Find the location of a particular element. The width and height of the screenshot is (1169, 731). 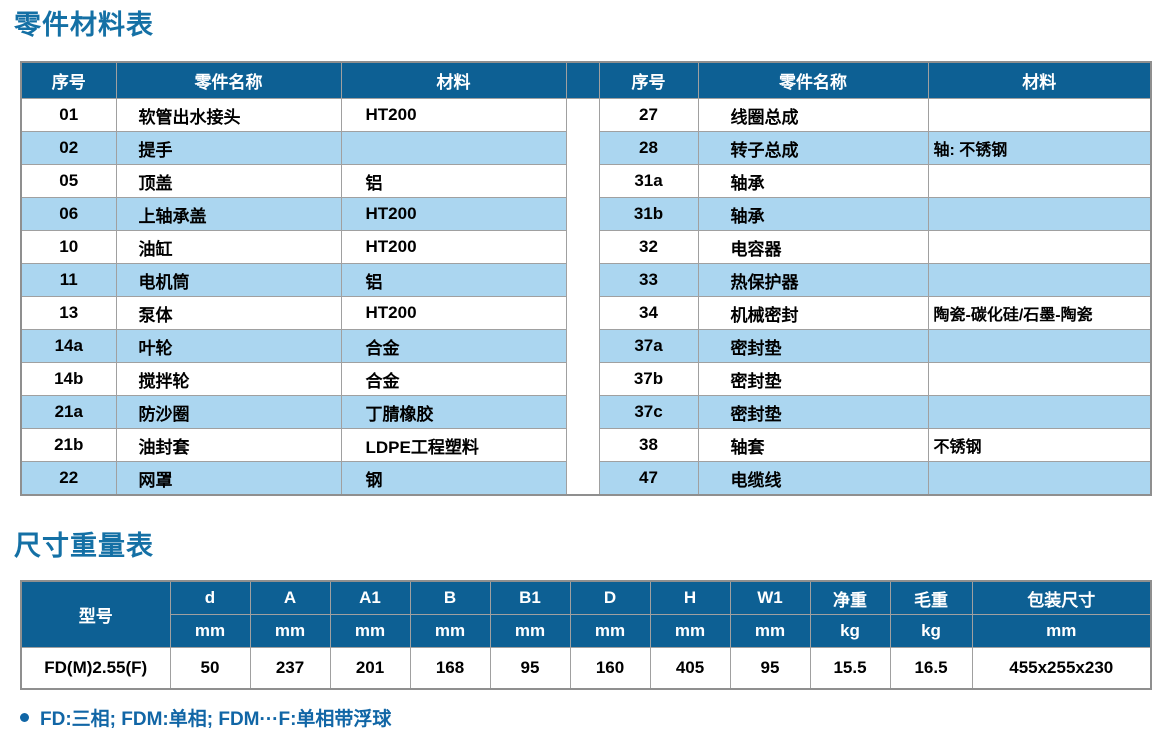

dim-column-label: B is located at coordinates (450, 597).